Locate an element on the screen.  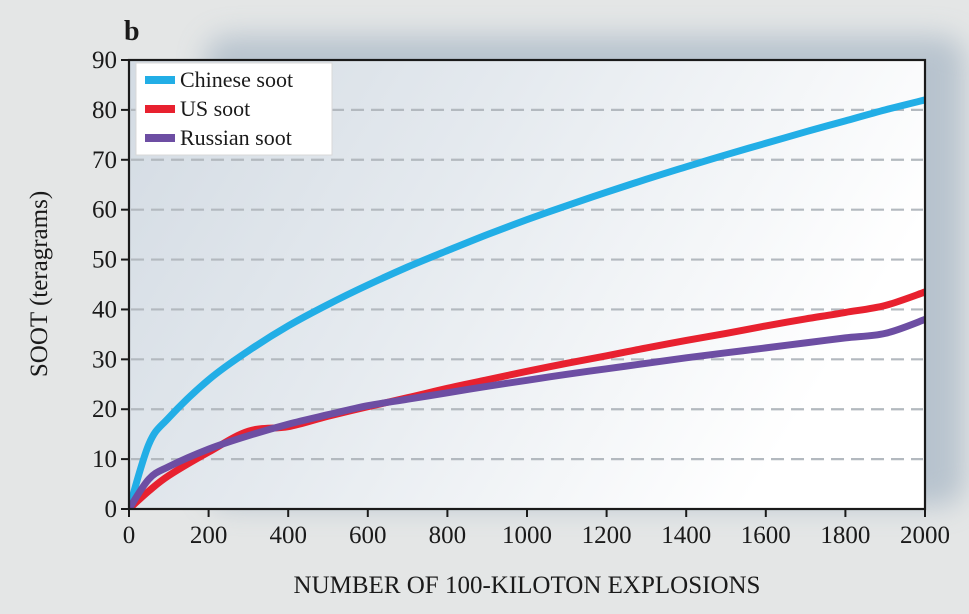
y-tick-label: 60 is located at coordinates (104, 210).